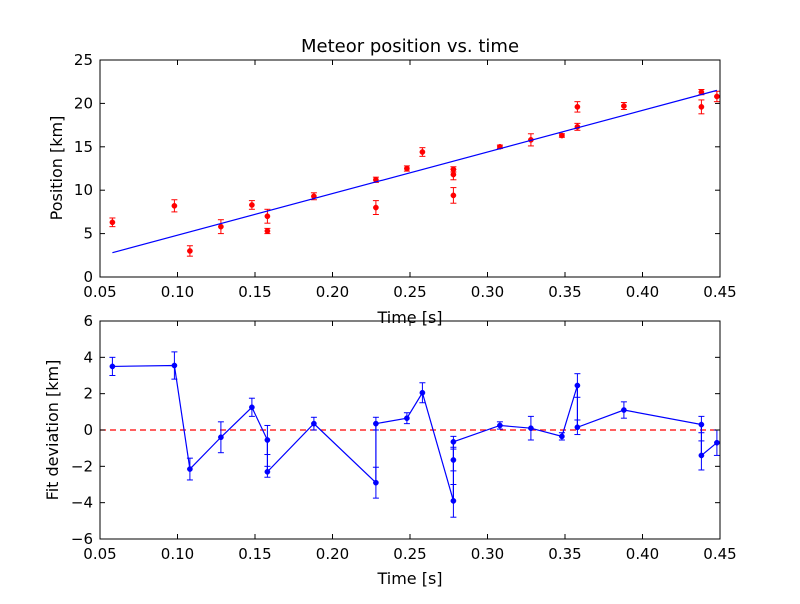 The height and width of the screenshot is (604, 800). What do you see at coordinates (409, 578) in the screenshot?
I see `deviation-chart-x-axis-label: Time [s]` at bounding box center [409, 578].